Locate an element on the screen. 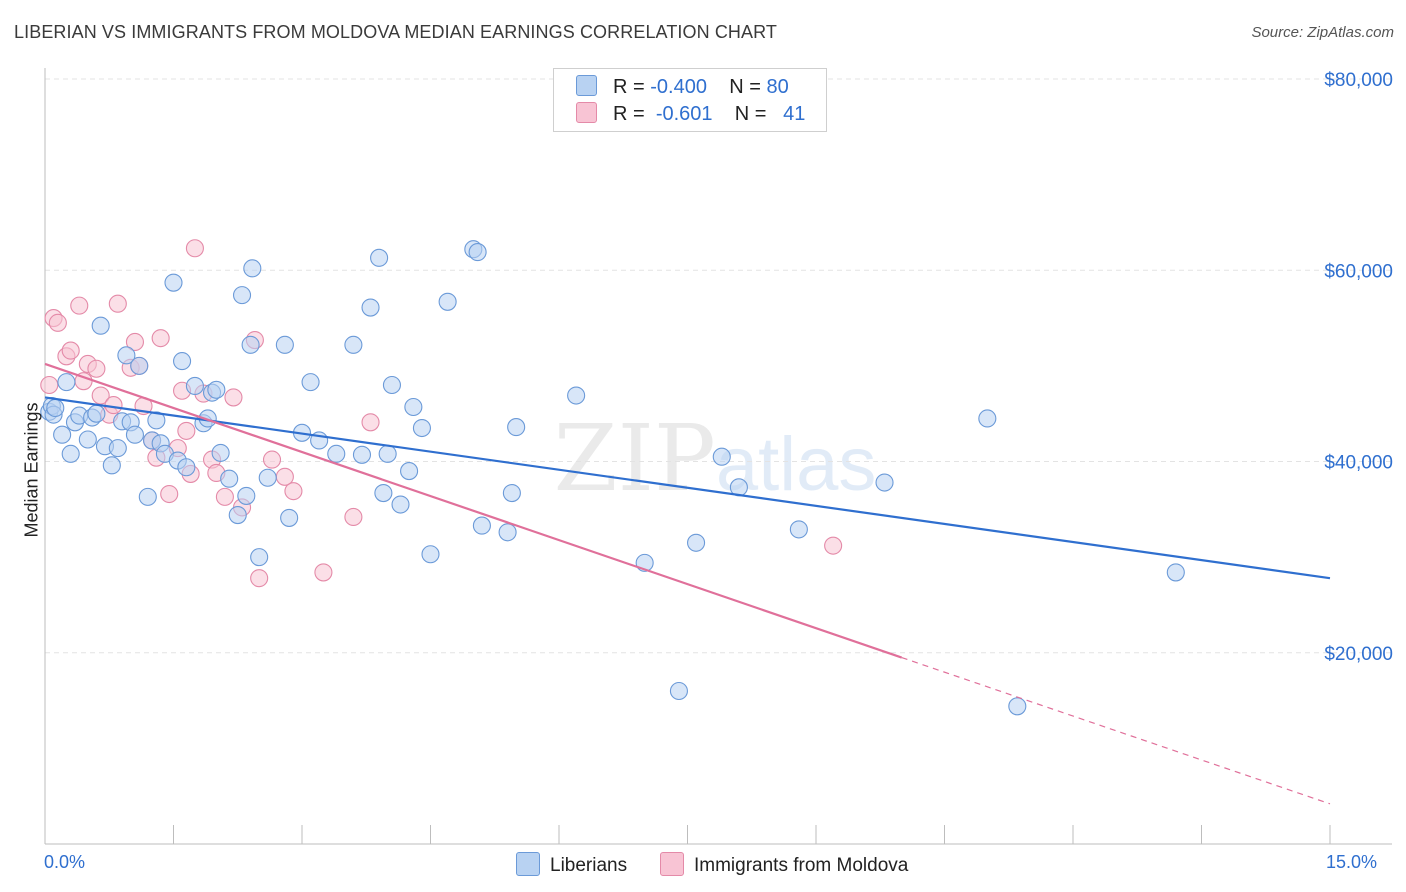 This screenshot has height=892, width=1406. moldova-trend-extension is located at coordinates (1116, 730).